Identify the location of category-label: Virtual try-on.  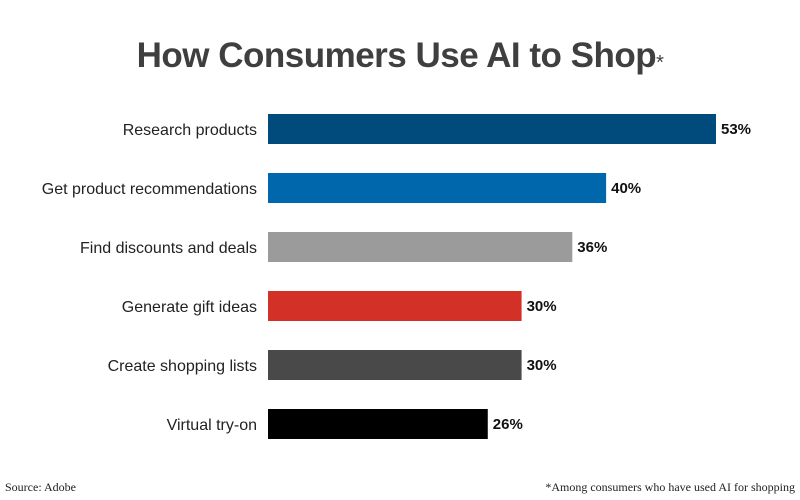
(212, 425).